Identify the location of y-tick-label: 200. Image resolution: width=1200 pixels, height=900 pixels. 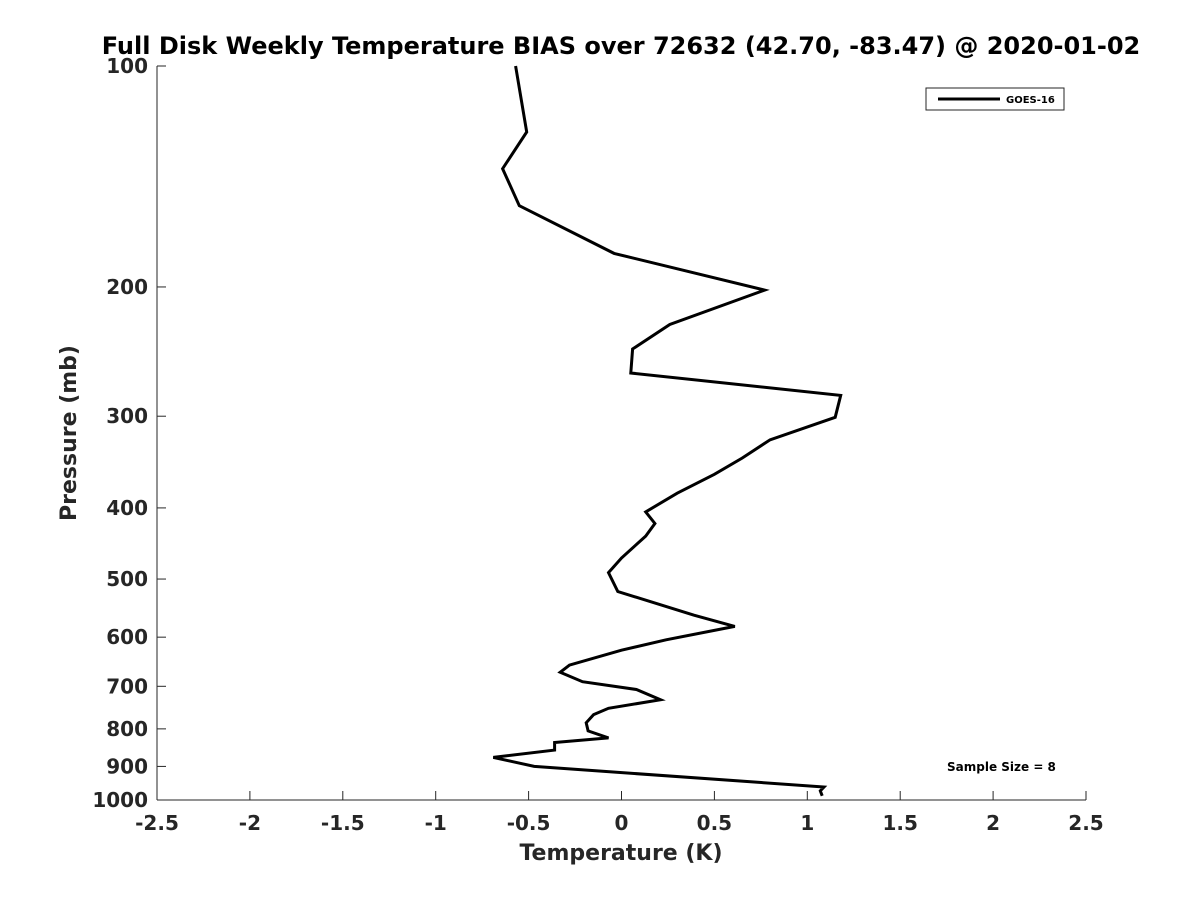
(127, 287).